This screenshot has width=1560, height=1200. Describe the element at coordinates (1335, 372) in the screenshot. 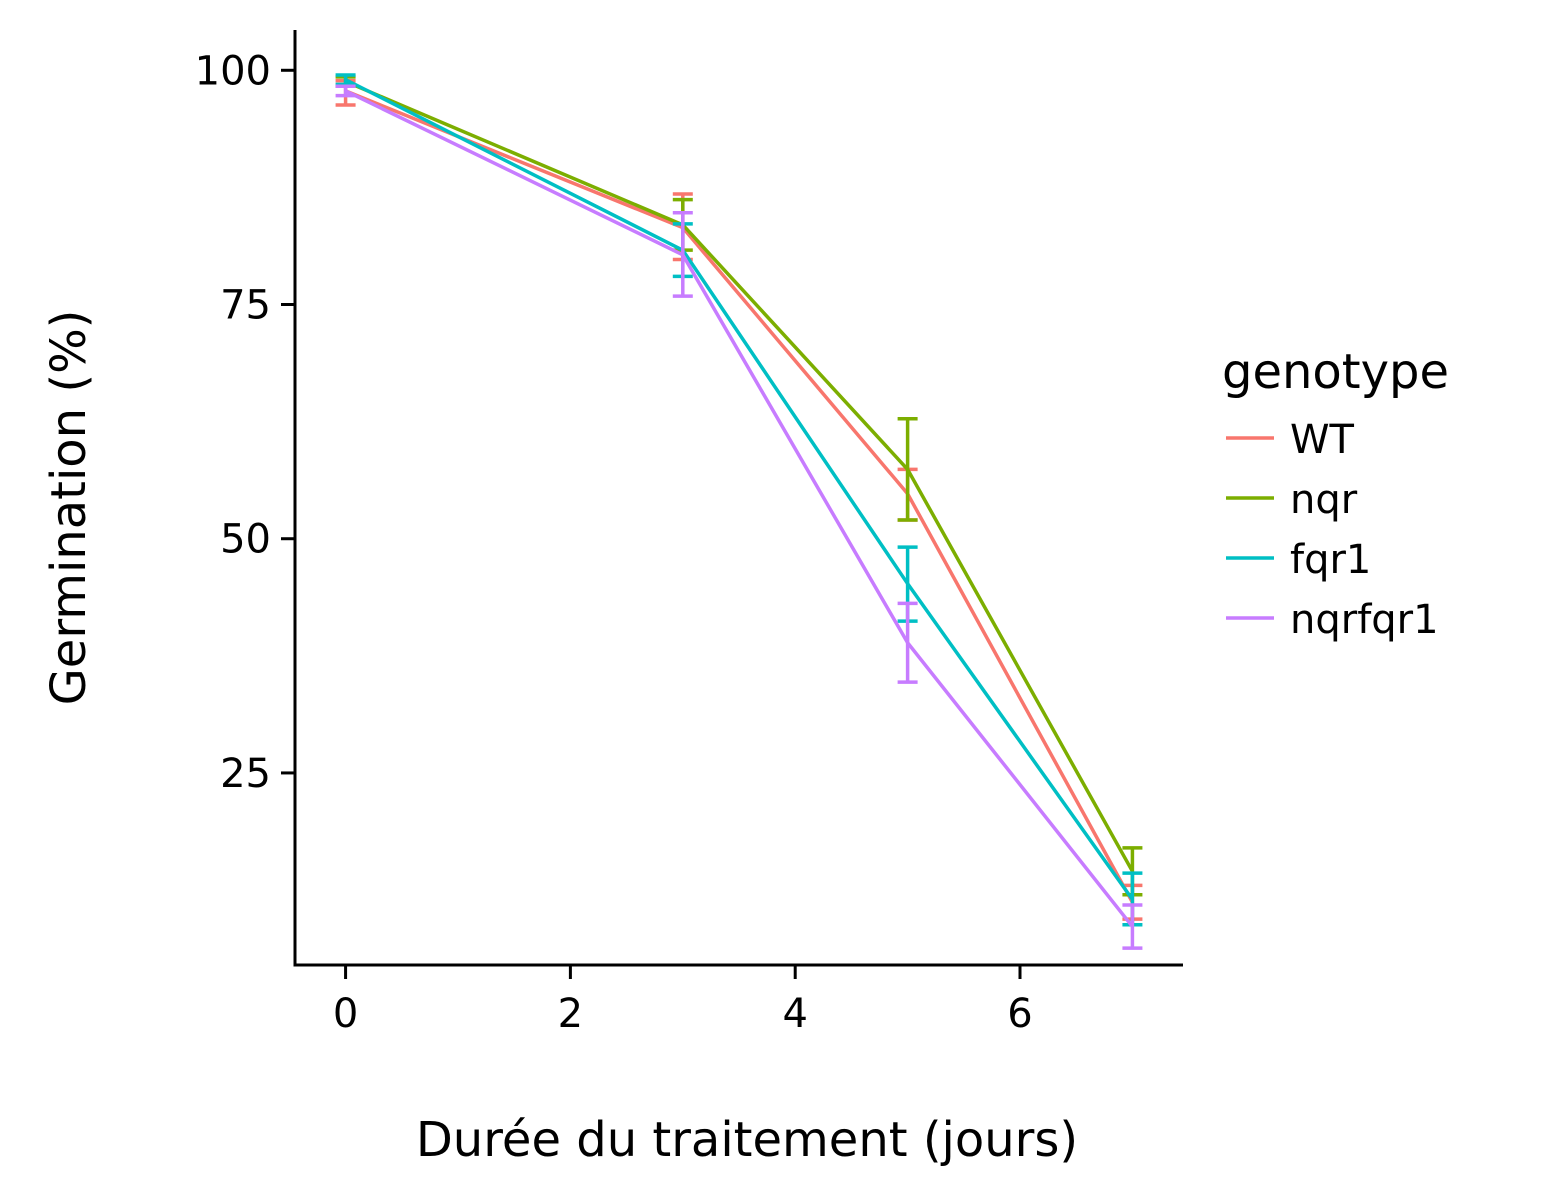

I see `legend-title: genotype` at that location.